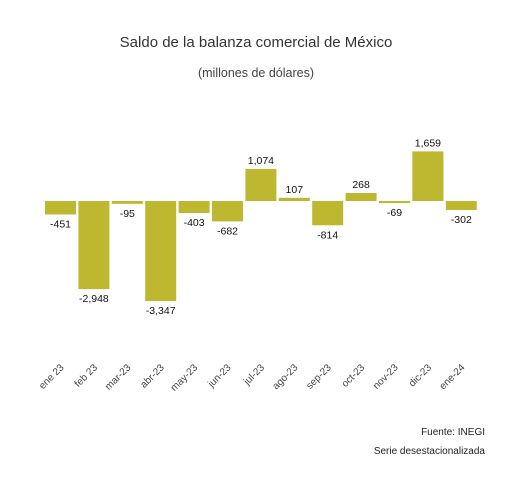  What do you see at coordinates (461, 220) in the screenshot?
I see `data-label: -302` at bounding box center [461, 220].